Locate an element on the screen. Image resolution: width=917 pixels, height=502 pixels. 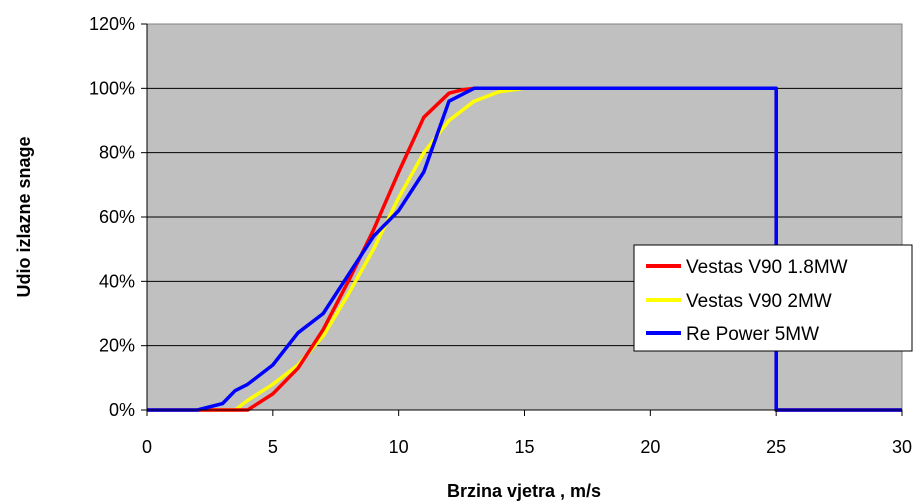
x-tick-label: 30 is located at coordinates (902, 447).